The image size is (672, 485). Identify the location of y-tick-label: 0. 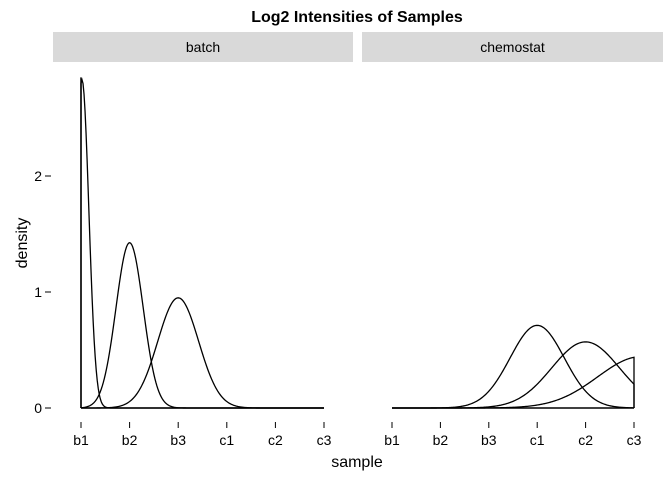
(38, 408).